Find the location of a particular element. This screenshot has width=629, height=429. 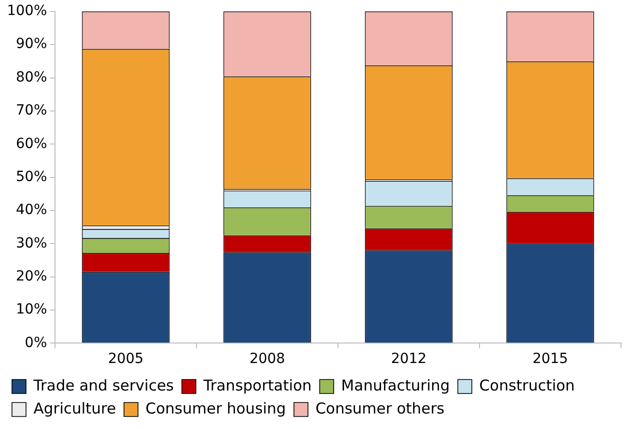

y-tick-label: 10% is located at coordinates (32, 310).